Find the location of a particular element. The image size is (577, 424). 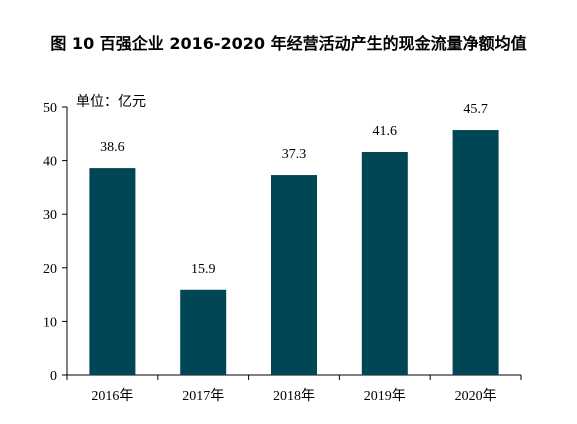

x-tick-label: 2020年 is located at coordinates (476, 396).